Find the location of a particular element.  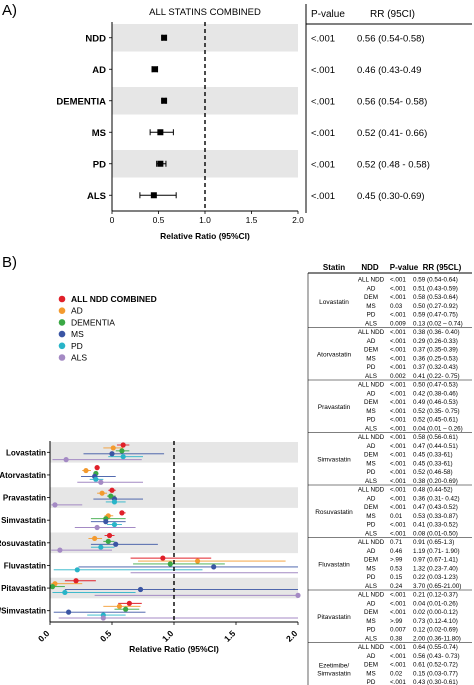

x-tick-label: 1.0 is located at coordinates (205, 220).